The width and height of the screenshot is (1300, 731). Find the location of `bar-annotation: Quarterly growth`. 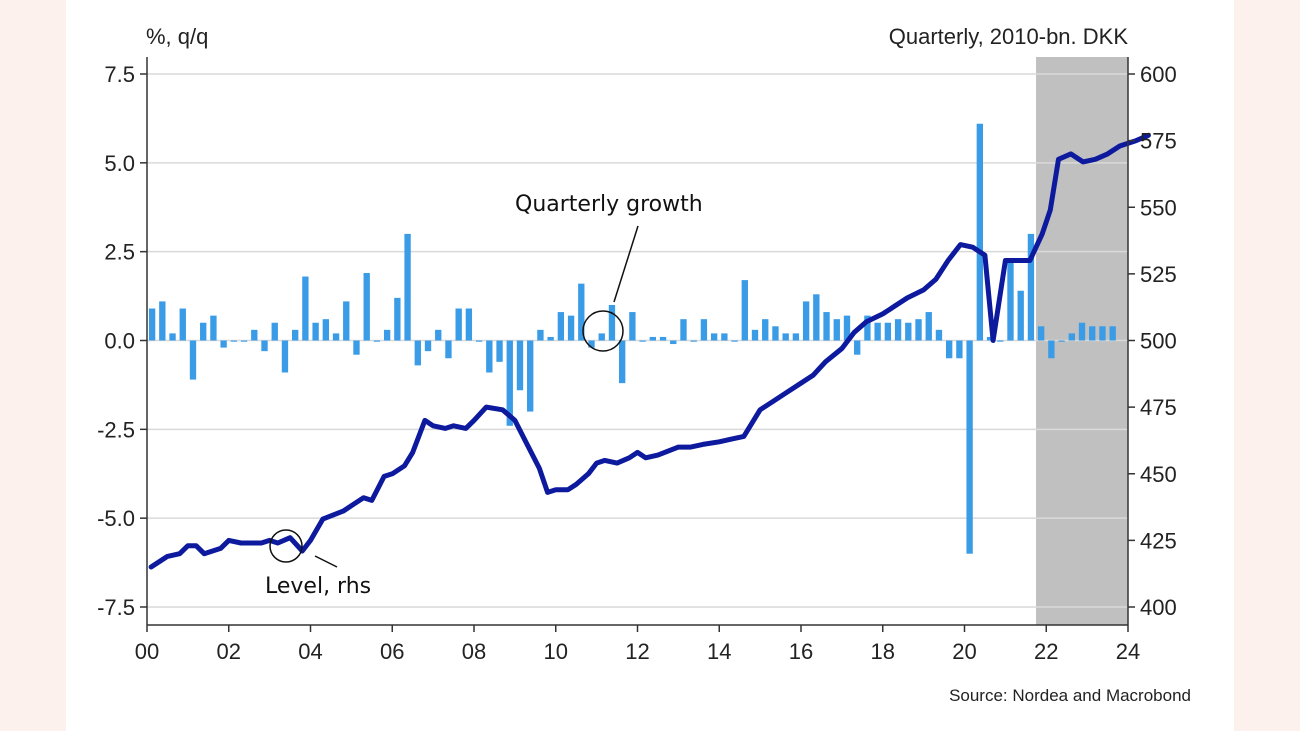

bar-annotation: Quarterly growth is located at coordinates (609, 272).